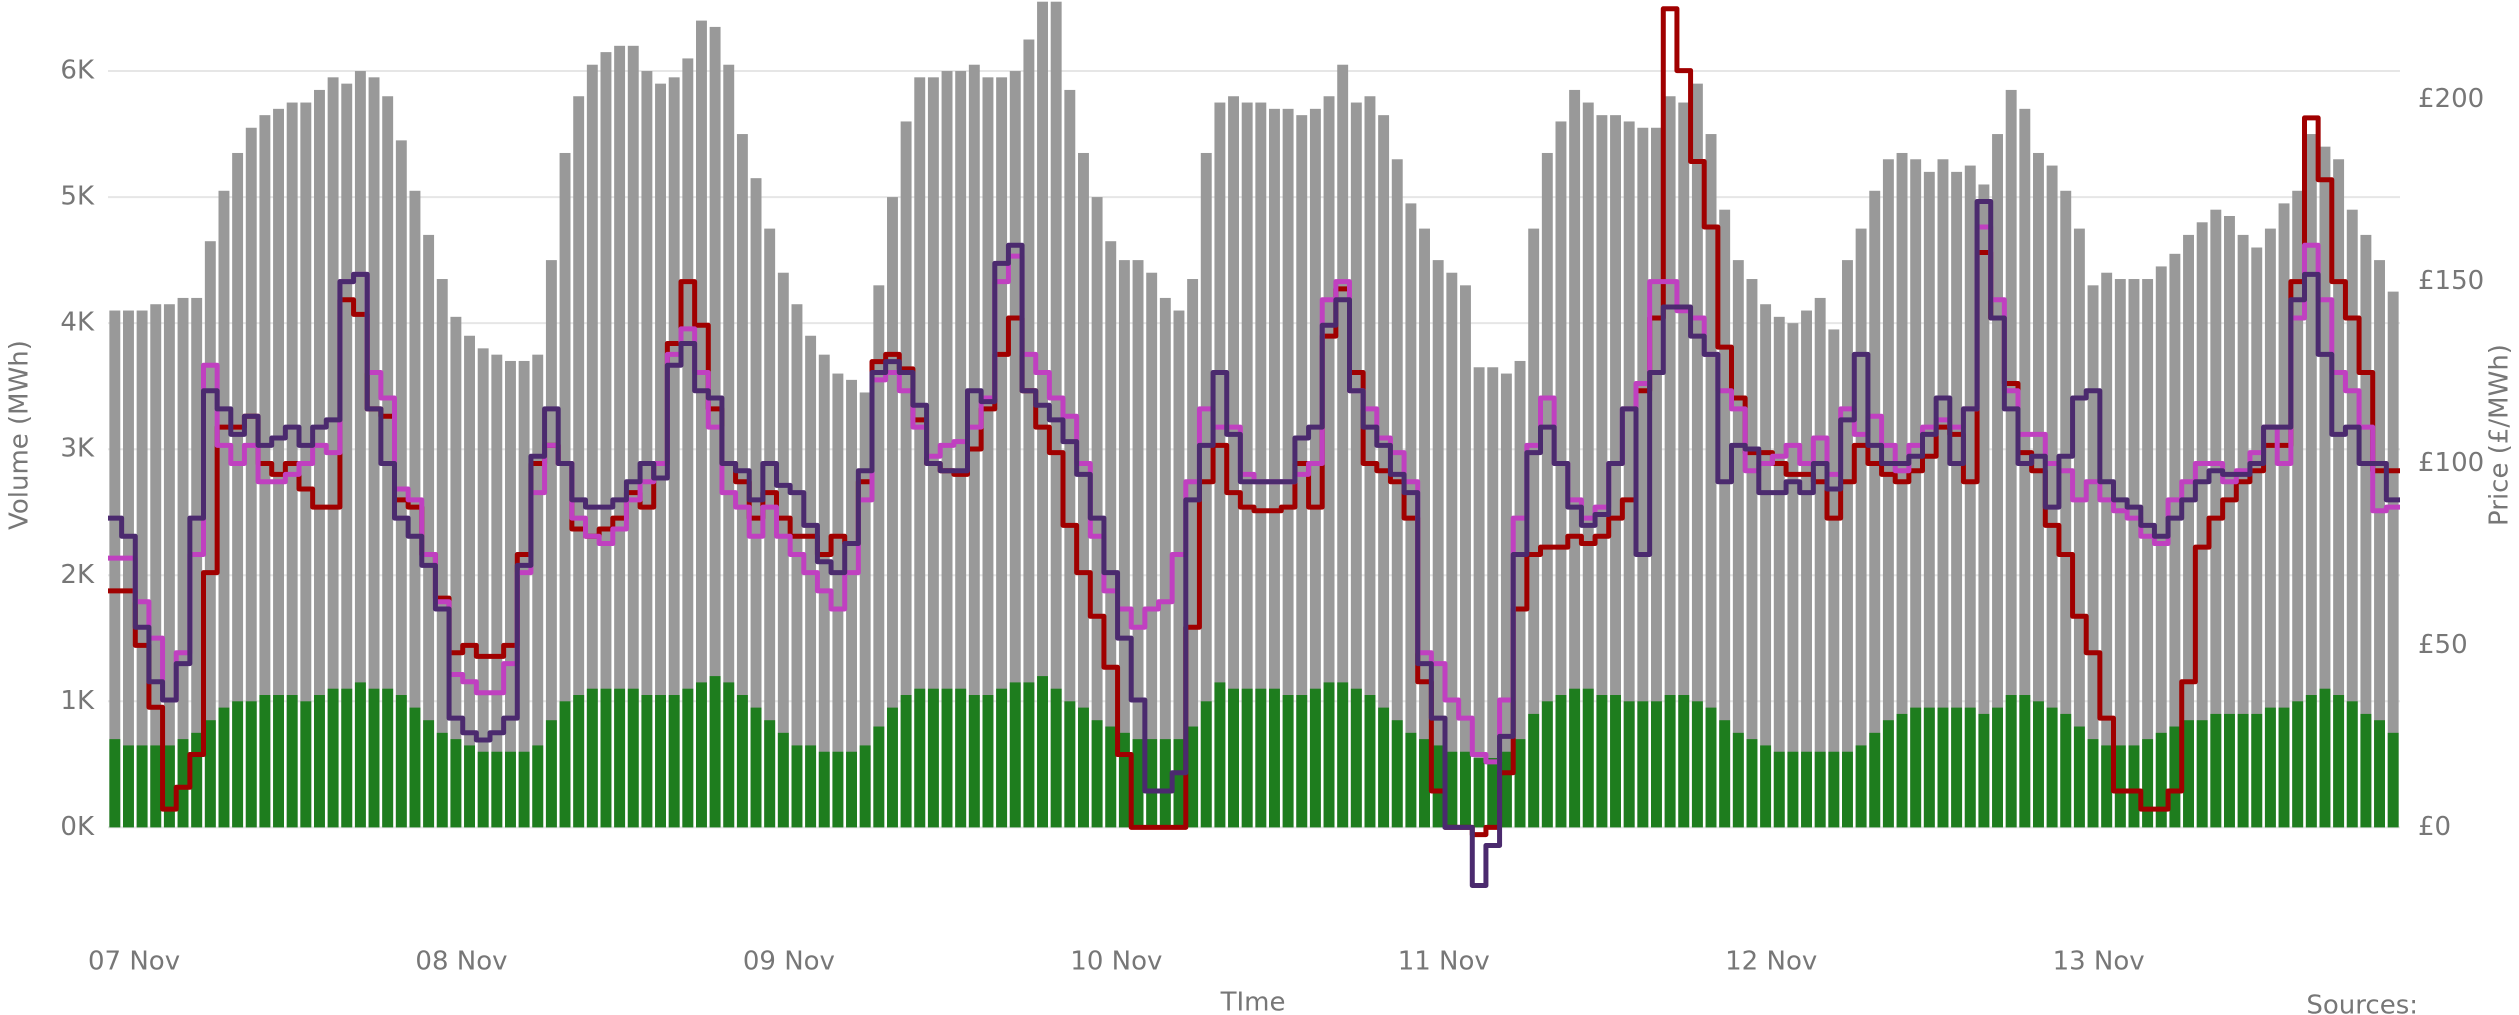 The width and height of the screenshot is (2519, 1015). Describe the element at coordinates (2443, 645) in the screenshot. I see `y2-tick-label: £50` at that location.